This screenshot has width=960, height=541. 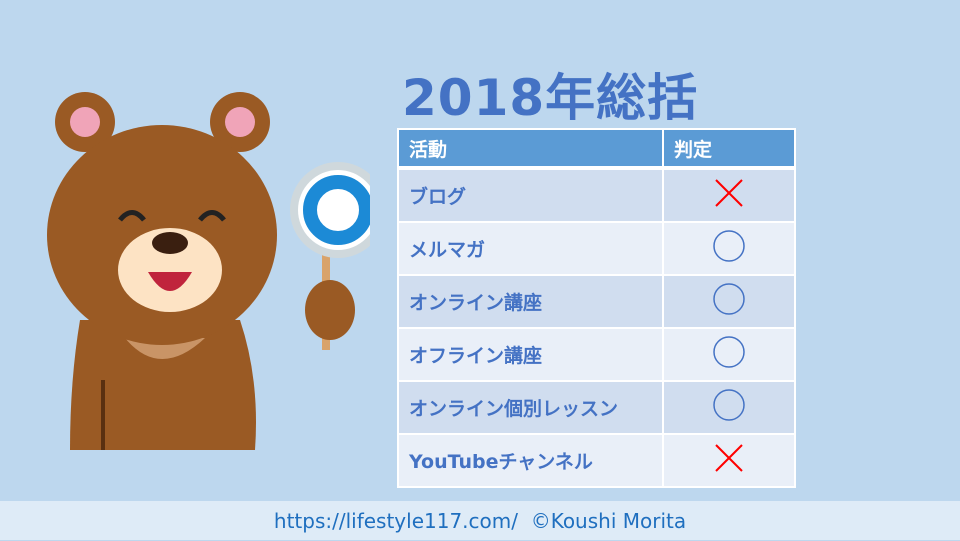 I want to click on table-row: オフライン講座, so click(x=596, y=354).